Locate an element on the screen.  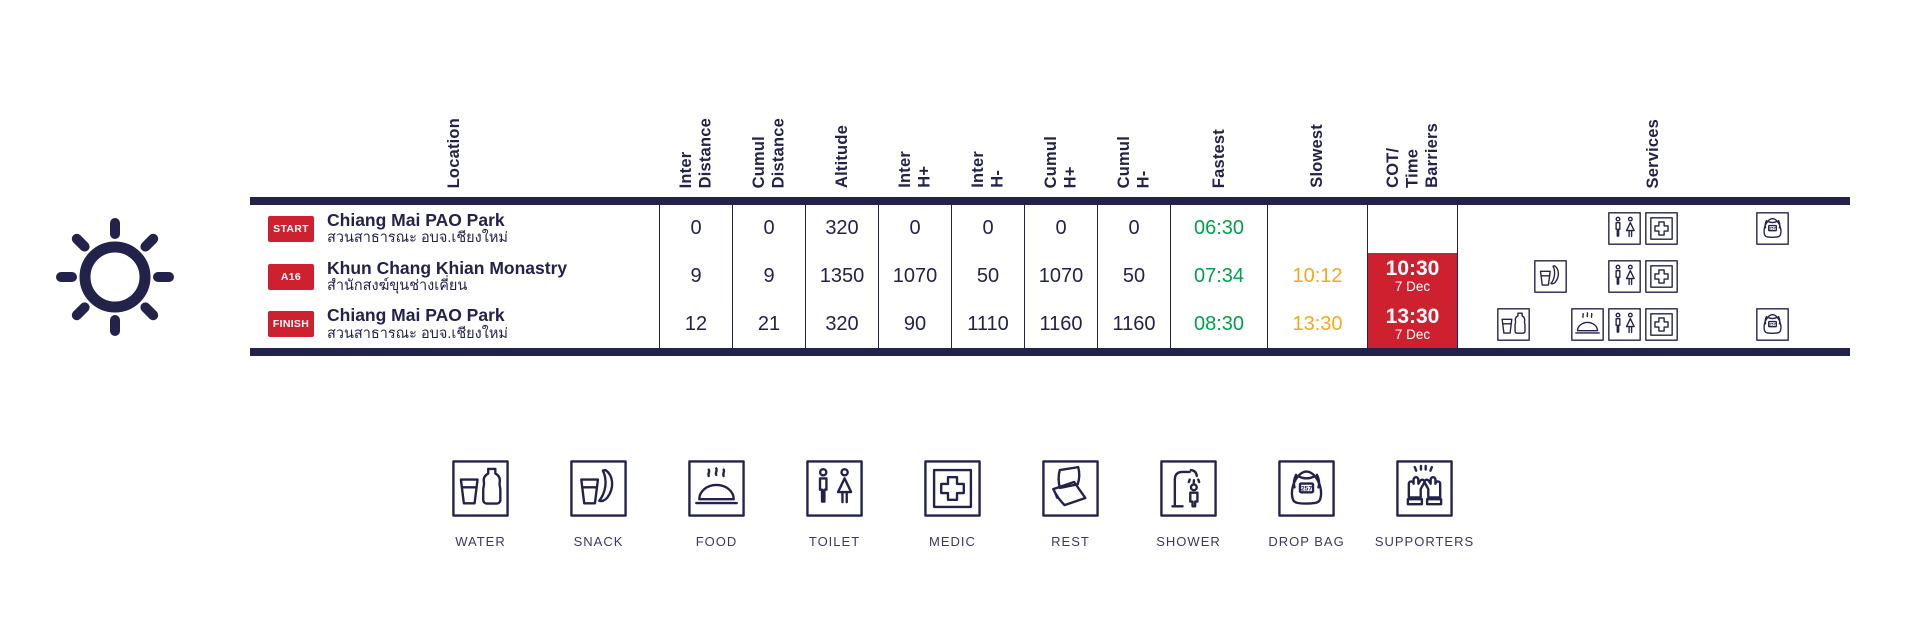
col-header-inter-hminus: Inter H- is located at coordinates (988, 169).